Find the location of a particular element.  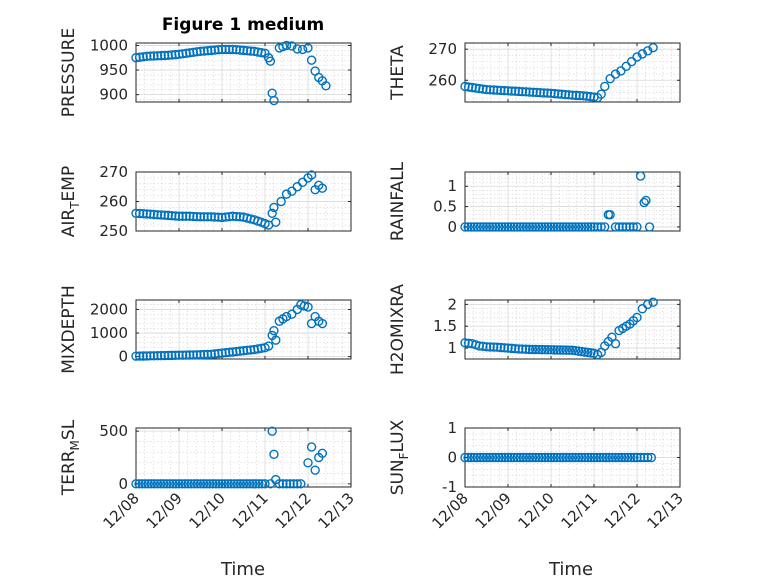

subplot-airemp: 250 260 270 AIRTEMP is located at coordinates (205, 201).